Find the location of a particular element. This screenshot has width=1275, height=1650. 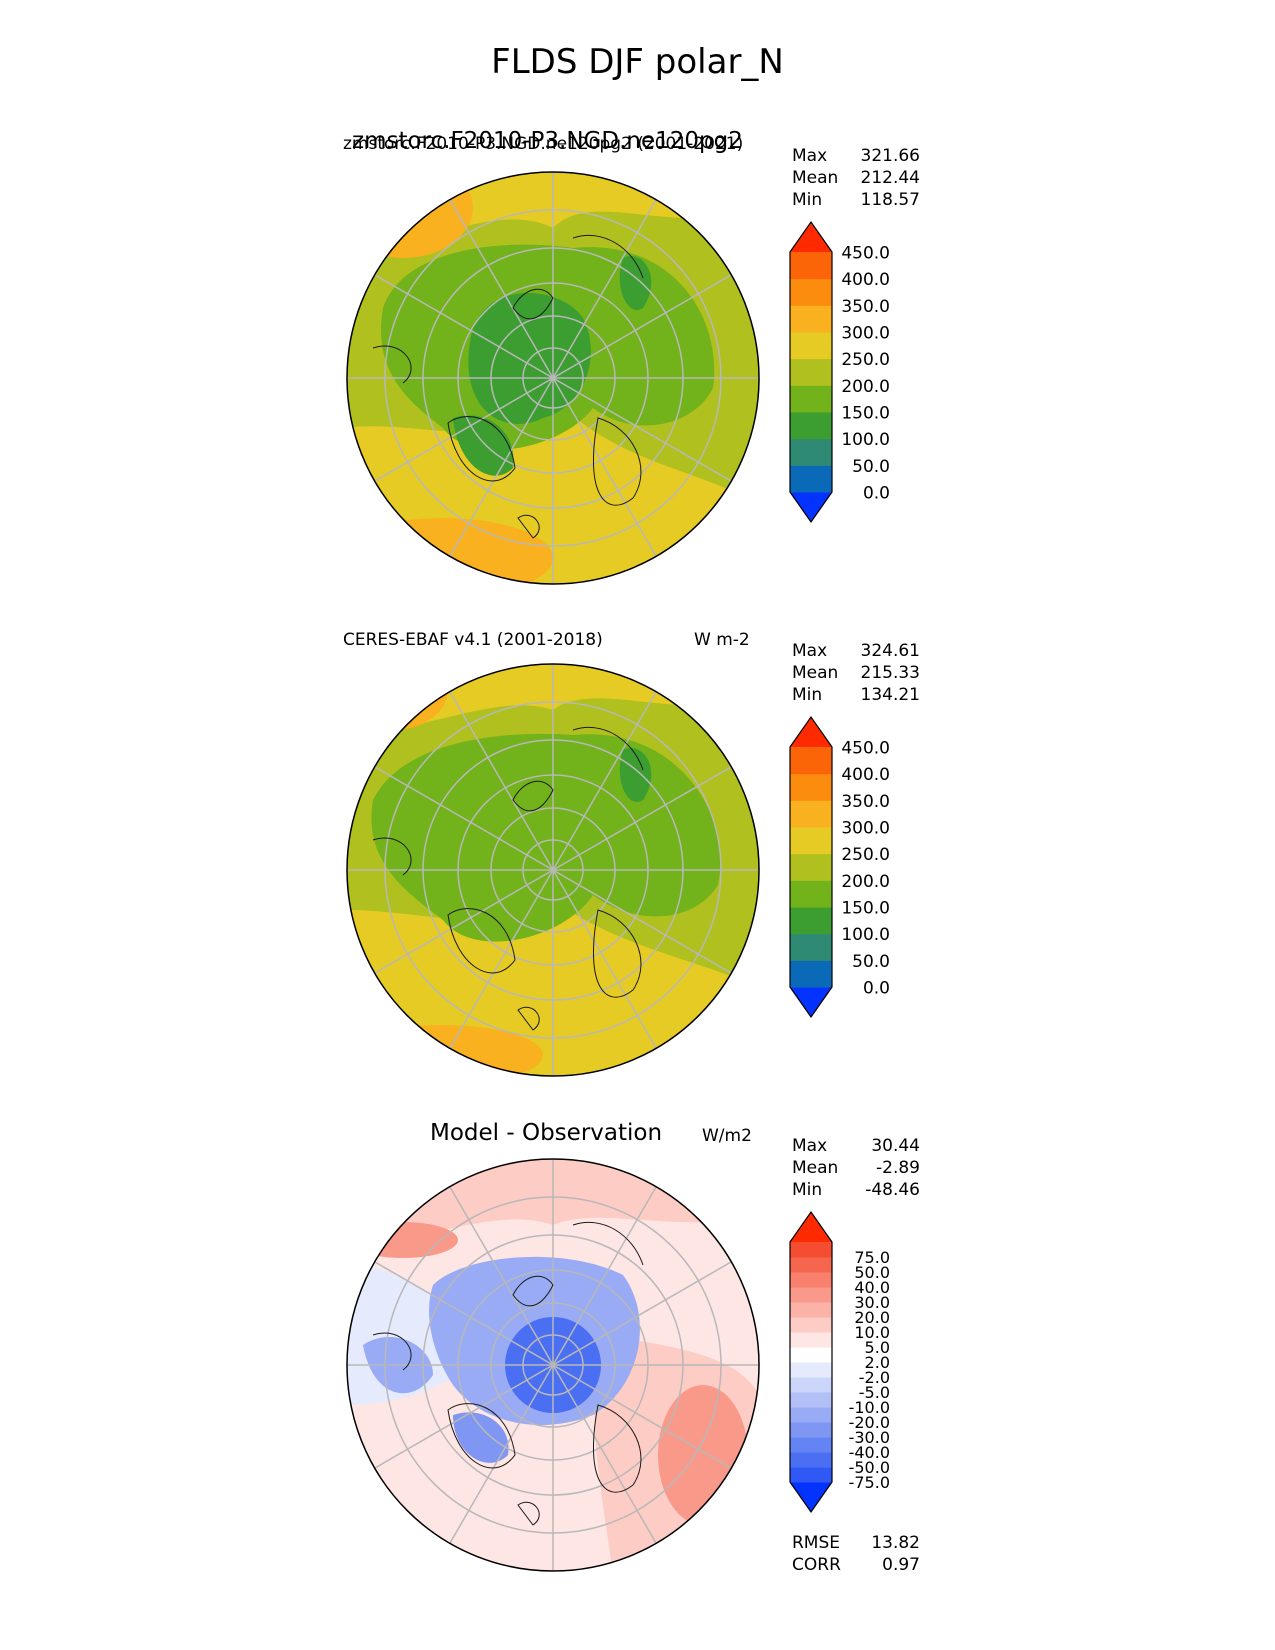

colorbar-tick-label: -50.0 is located at coordinates (869, 1467).